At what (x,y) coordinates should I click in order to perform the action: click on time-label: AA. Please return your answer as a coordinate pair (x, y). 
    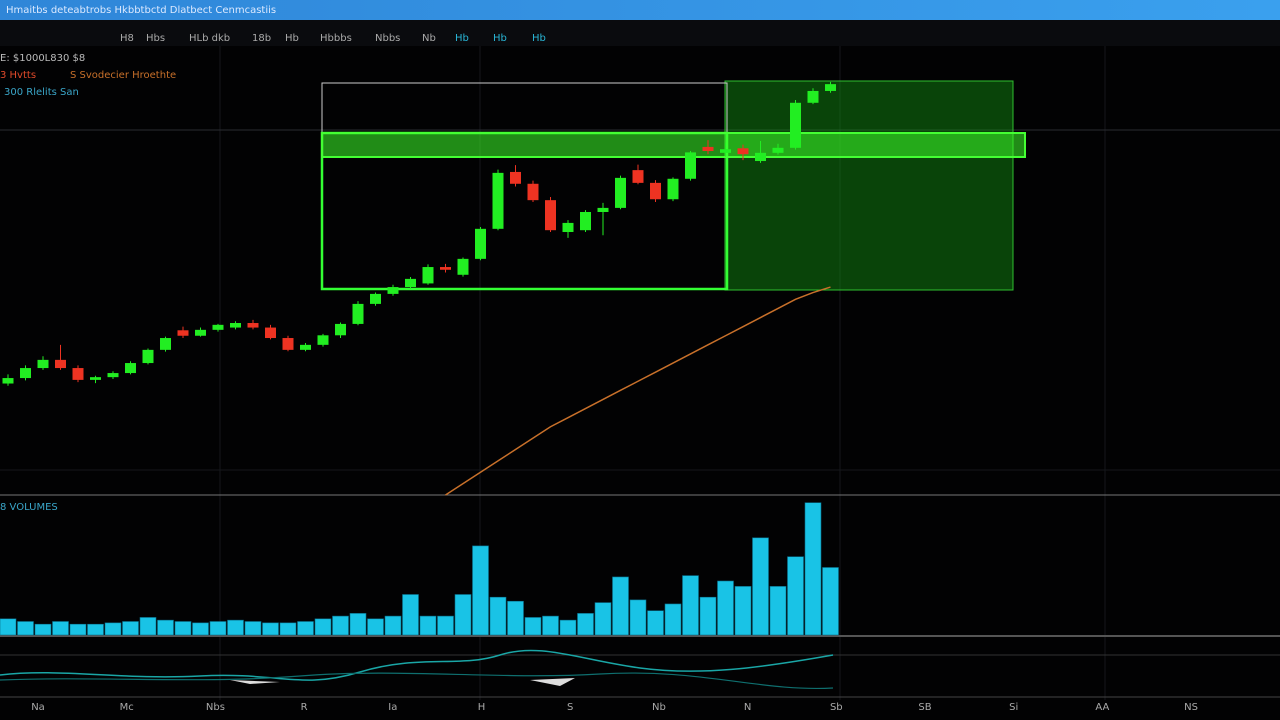
    Looking at the image, I should click on (1102, 707).